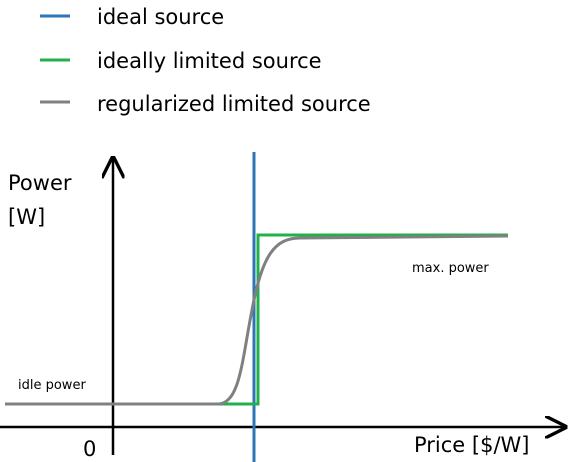 The height and width of the screenshot is (462, 578). I want to click on y-axis-label: Power, so click(40, 183).